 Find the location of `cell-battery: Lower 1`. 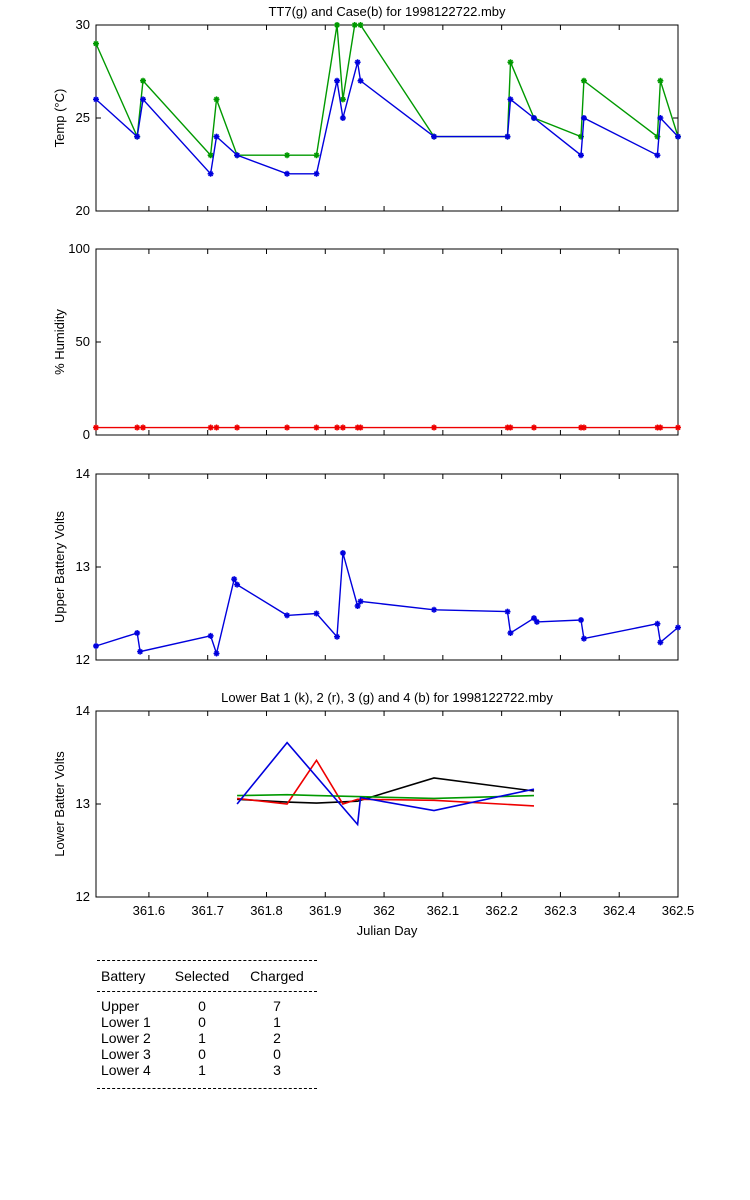

cell-battery: Lower 1 is located at coordinates (126, 1022).